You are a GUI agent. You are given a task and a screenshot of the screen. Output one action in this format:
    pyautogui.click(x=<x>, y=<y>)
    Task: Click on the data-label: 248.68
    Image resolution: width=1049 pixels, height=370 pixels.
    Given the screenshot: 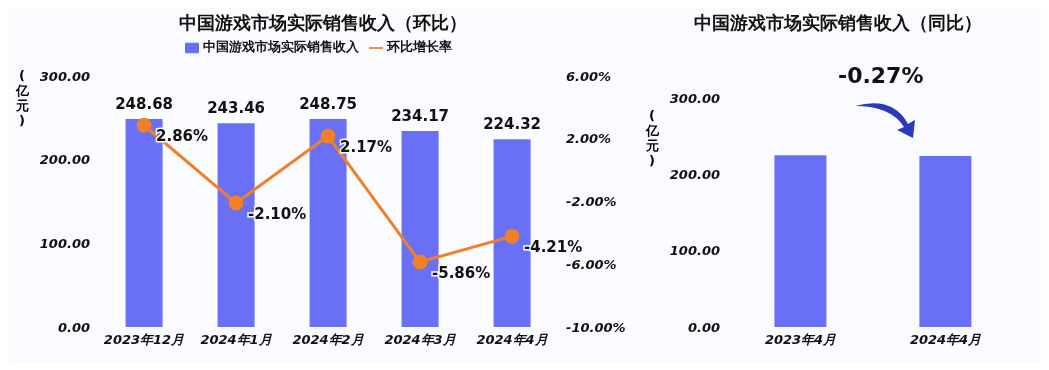 What is the action you would take?
    pyautogui.click(x=144, y=103)
    